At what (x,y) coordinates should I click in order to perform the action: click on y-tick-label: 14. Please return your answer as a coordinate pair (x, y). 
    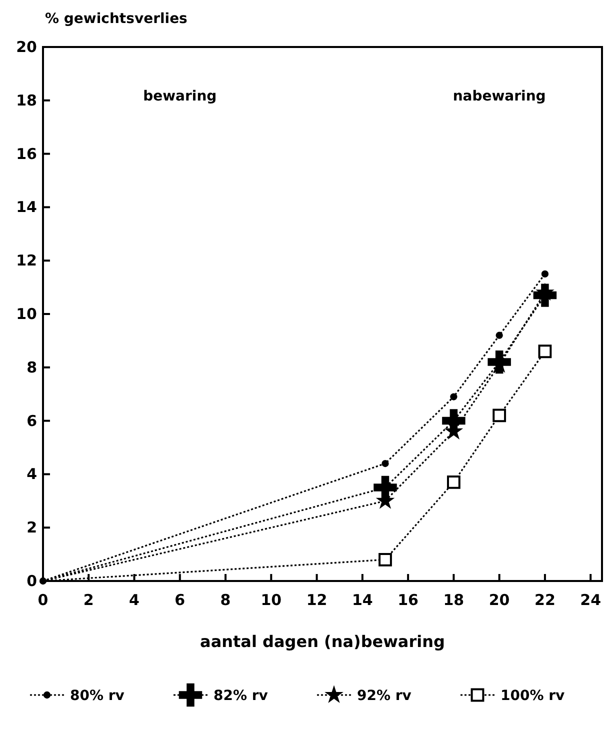
    Looking at the image, I should click on (26, 207).